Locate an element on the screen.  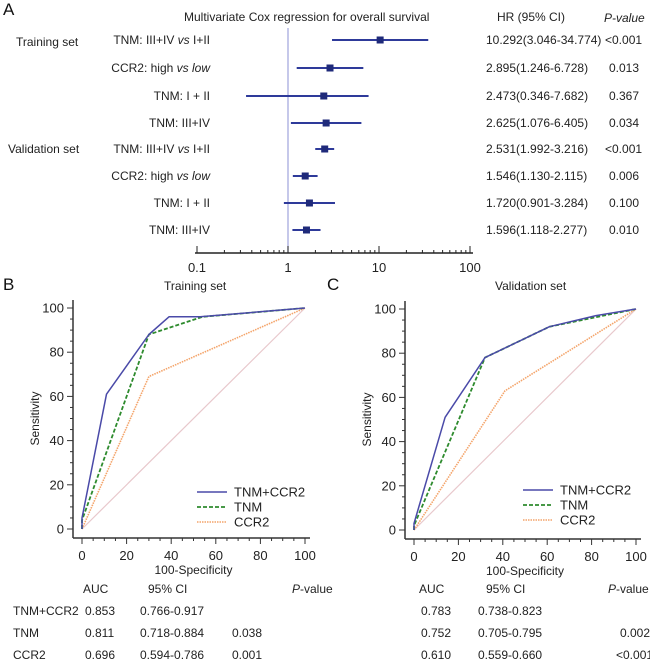
forest-hr-header: HR (95% CI) is located at coordinates (531, 17).